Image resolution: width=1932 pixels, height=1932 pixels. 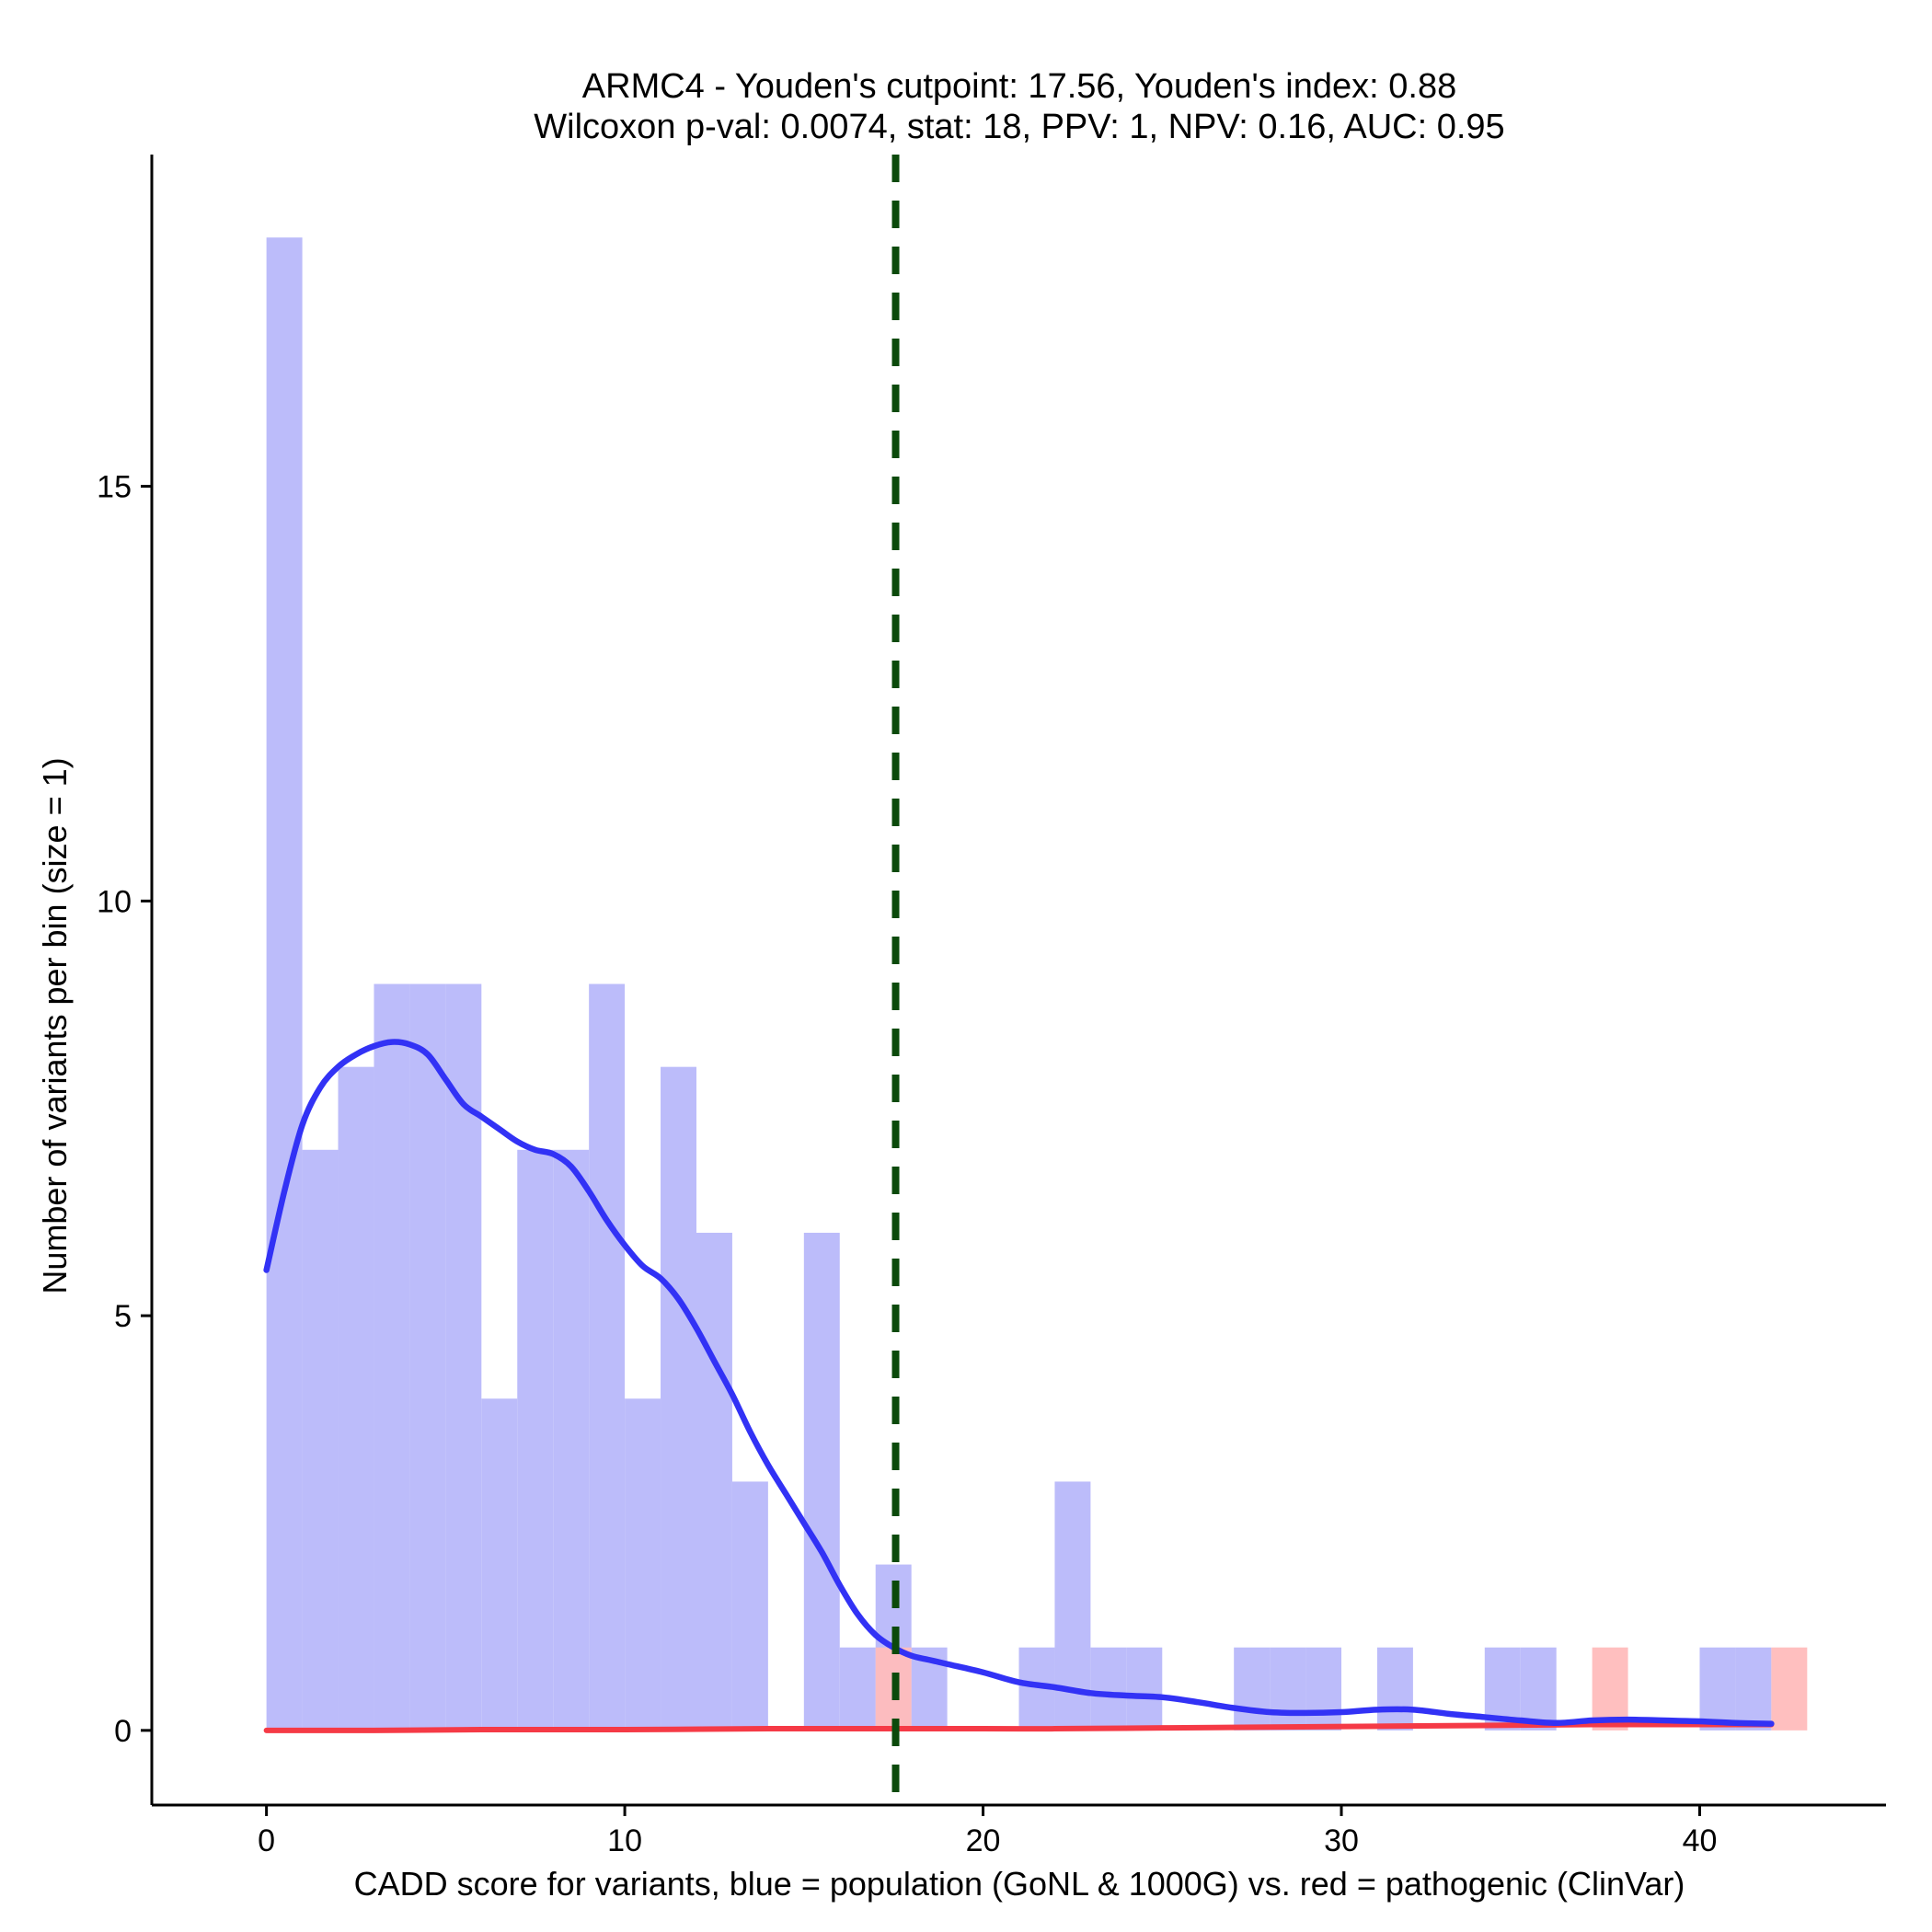 I want to click on y-tick-label: 5, so click(x=123, y=1316).